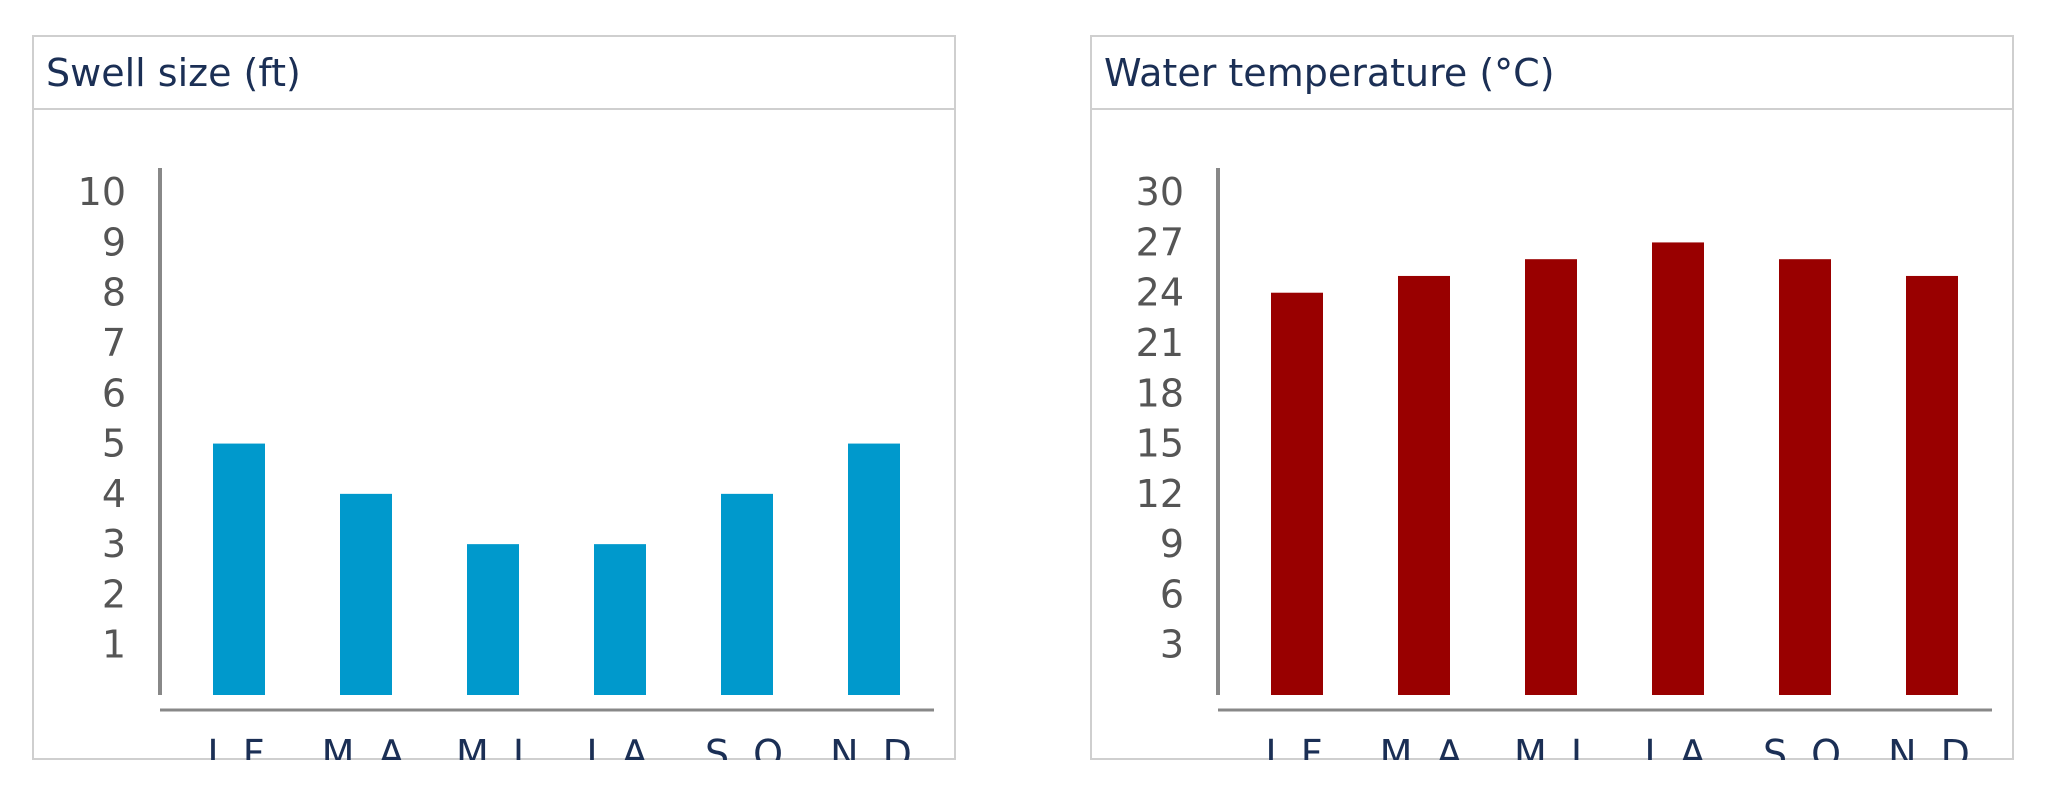 The height and width of the screenshot is (797, 2048). I want to click on swell-size-y-tick-label: 6, so click(114, 393).